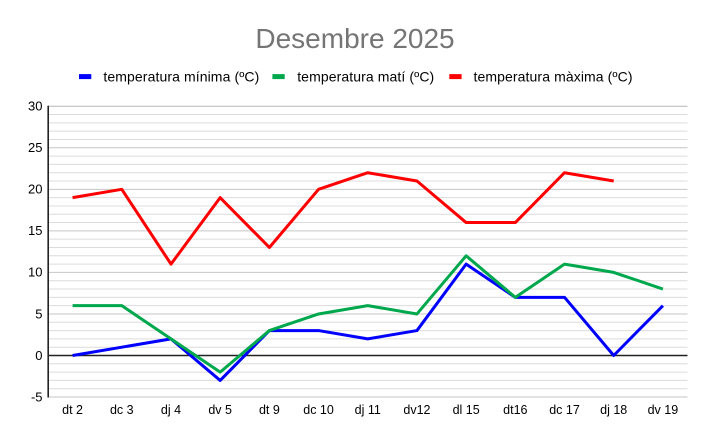  Describe the element at coordinates (35, 230) in the screenshot. I see `svg-text: 15` at that location.